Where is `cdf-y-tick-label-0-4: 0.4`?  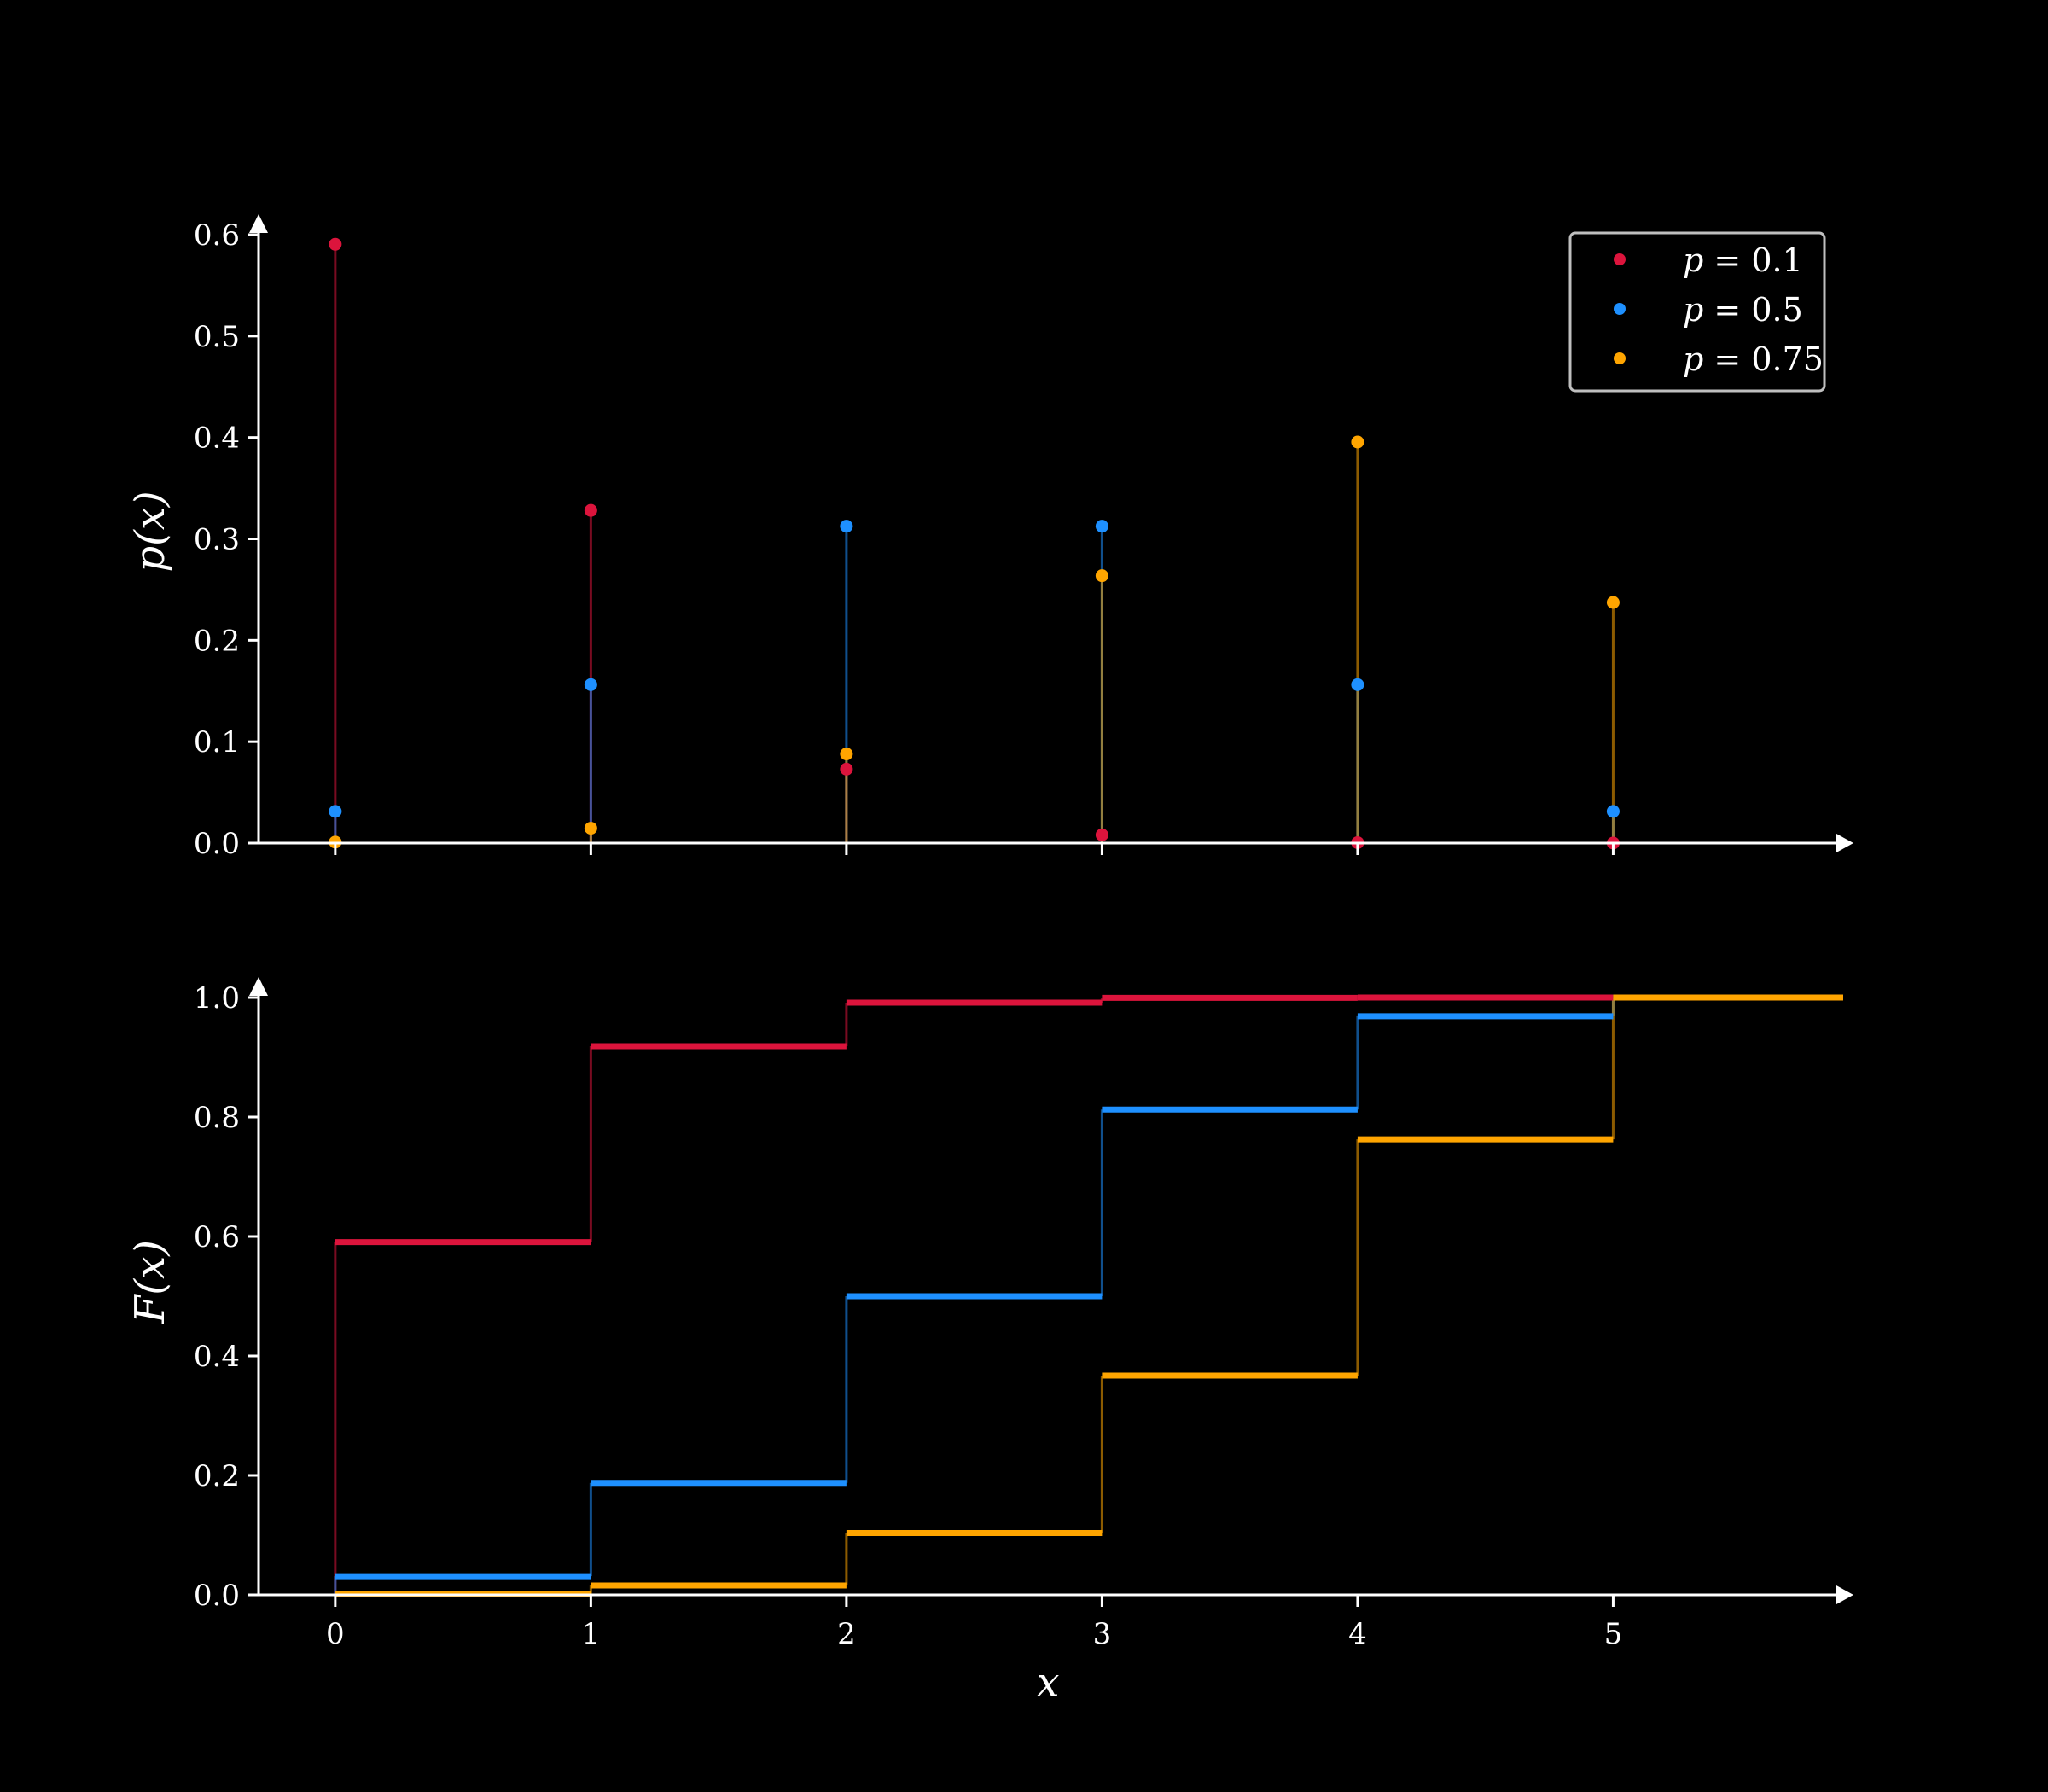 cdf-y-tick-label-0-4: 0.4 is located at coordinates (217, 1357).